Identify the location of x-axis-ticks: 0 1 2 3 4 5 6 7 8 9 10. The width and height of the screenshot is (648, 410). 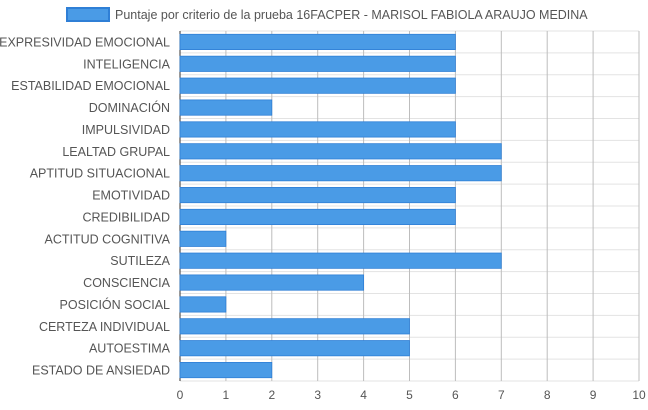
(411, 395).